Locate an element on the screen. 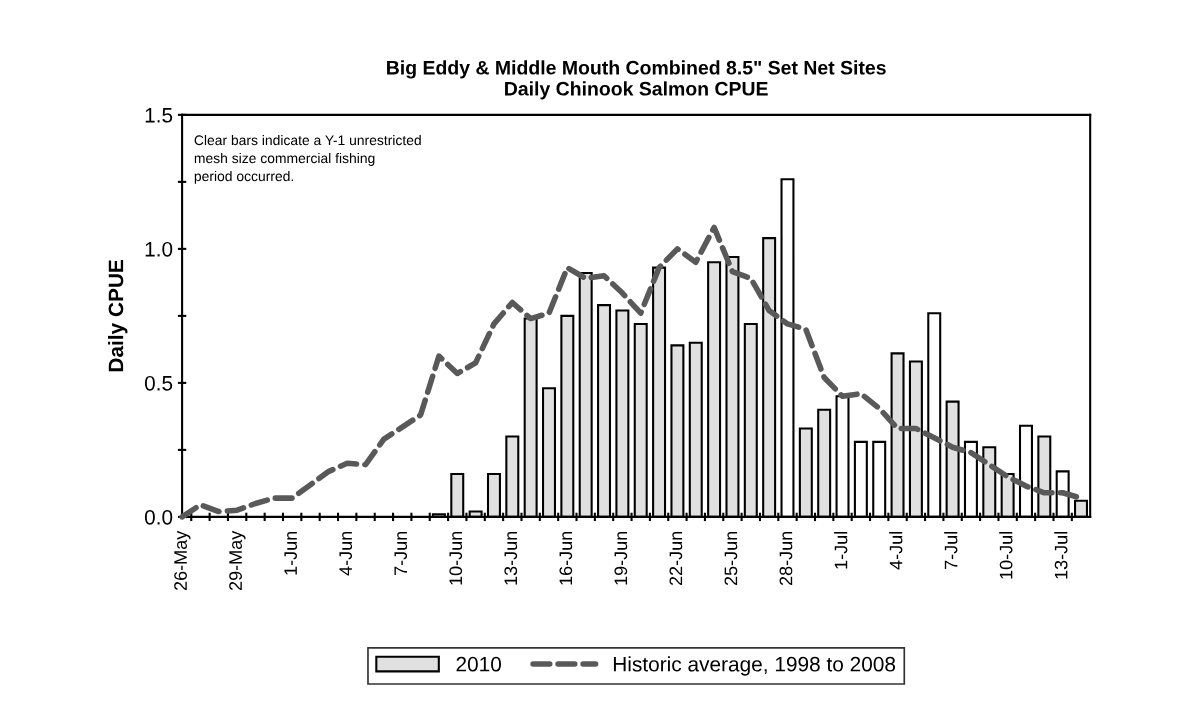 Image resolution: width=1198 pixels, height=727 pixels. x-tick-label: 10-Jul is located at coordinates (1006, 555).